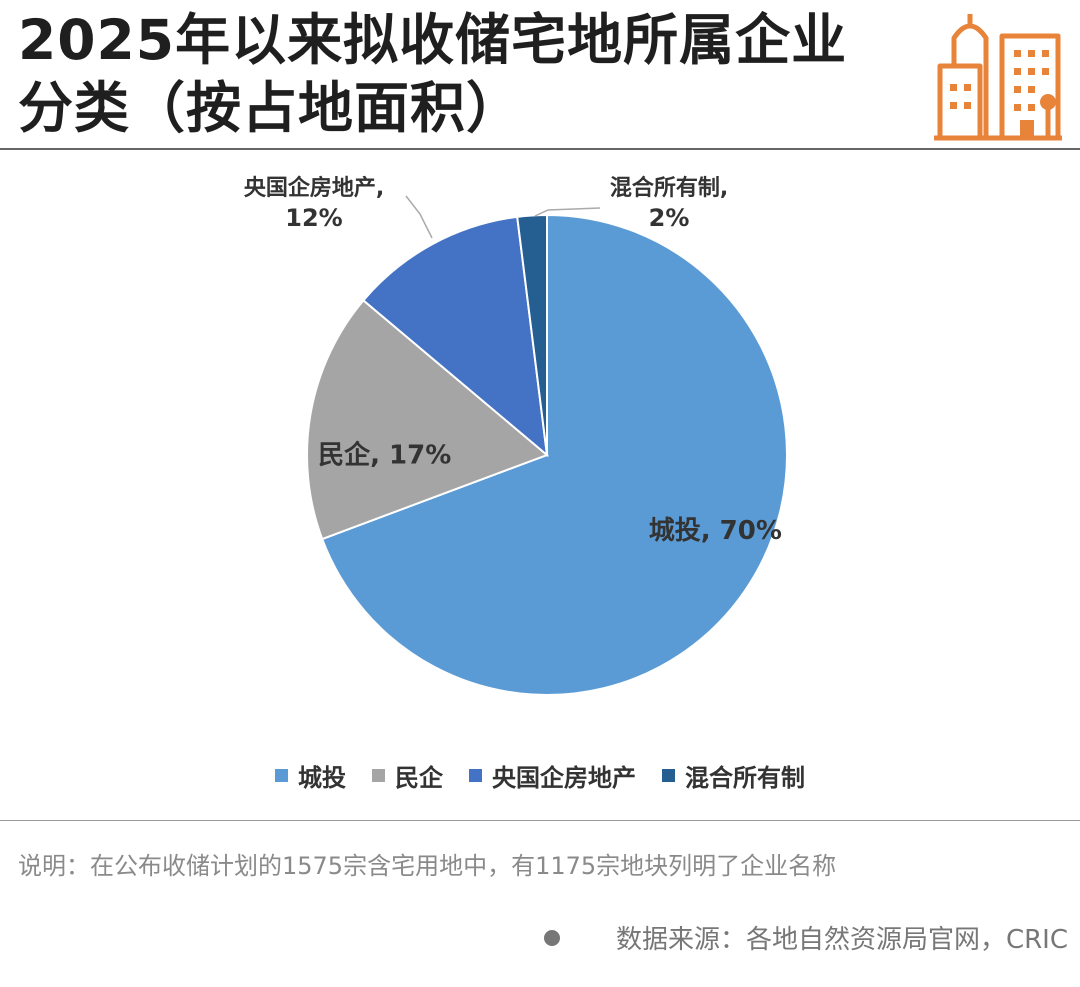 This screenshot has height=987, width=1080. What do you see at coordinates (669, 218) in the screenshot?
I see `data-label-hunhe-value: 2%` at bounding box center [669, 218].